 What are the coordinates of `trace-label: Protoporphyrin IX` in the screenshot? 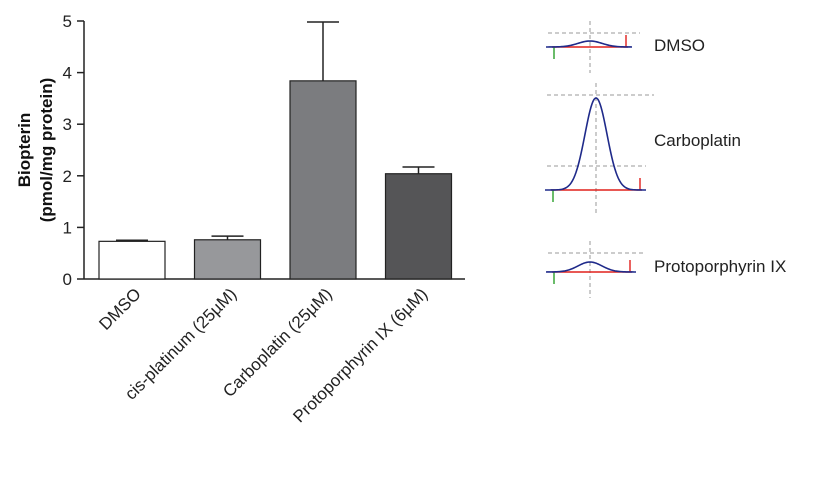 It's located at (720, 266).